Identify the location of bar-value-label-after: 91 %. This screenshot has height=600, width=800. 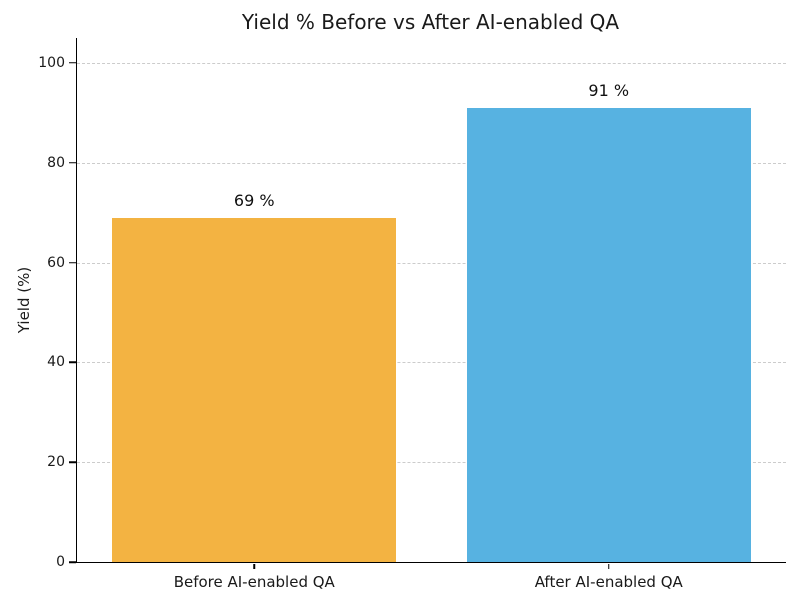
(609, 90).